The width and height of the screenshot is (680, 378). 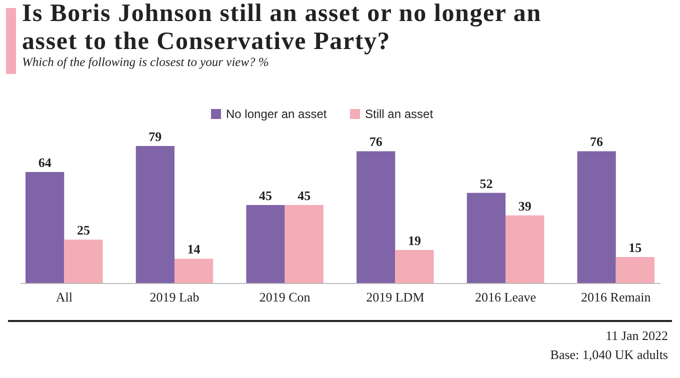 I want to click on x-tick-label: 2016 Remain, so click(x=616, y=297).